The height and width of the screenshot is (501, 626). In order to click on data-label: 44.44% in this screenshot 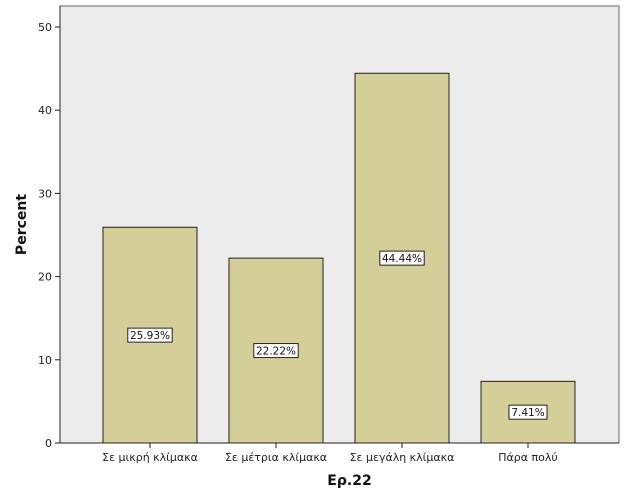, I will do `click(402, 259)`.